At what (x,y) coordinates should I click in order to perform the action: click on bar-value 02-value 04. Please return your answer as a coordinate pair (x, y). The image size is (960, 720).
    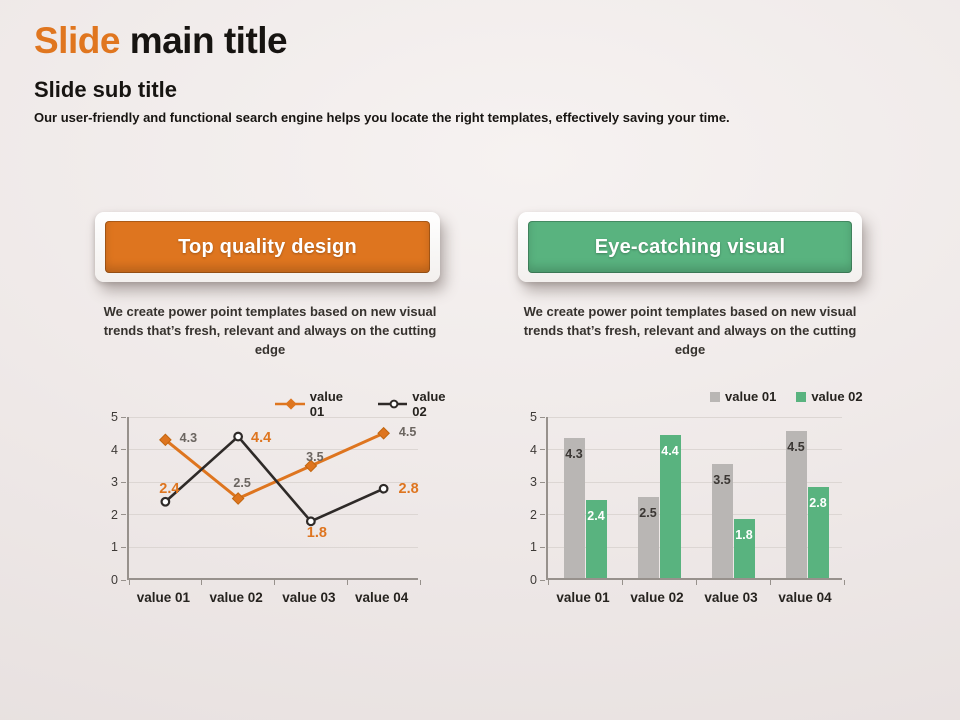
    Looking at the image, I should click on (818, 532).